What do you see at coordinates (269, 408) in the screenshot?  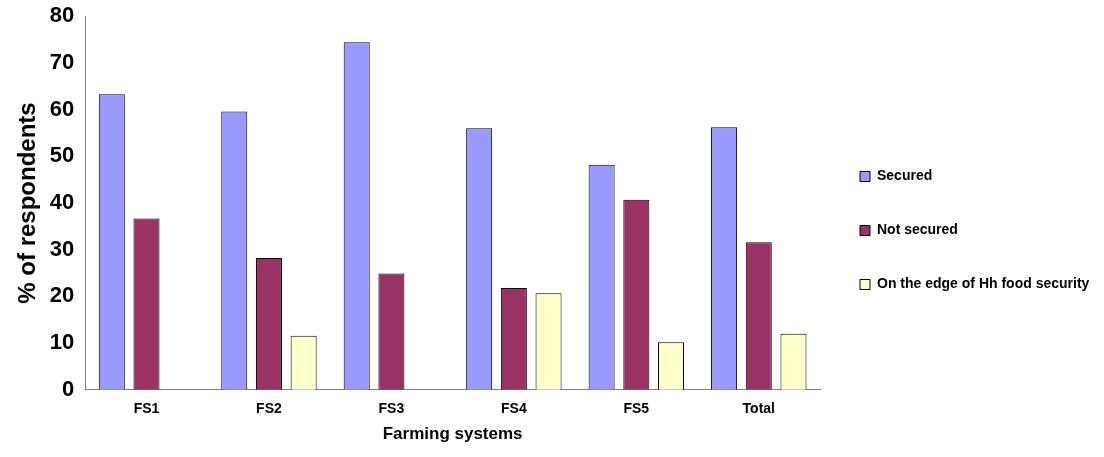 I see `x-tick-label: FS2` at bounding box center [269, 408].